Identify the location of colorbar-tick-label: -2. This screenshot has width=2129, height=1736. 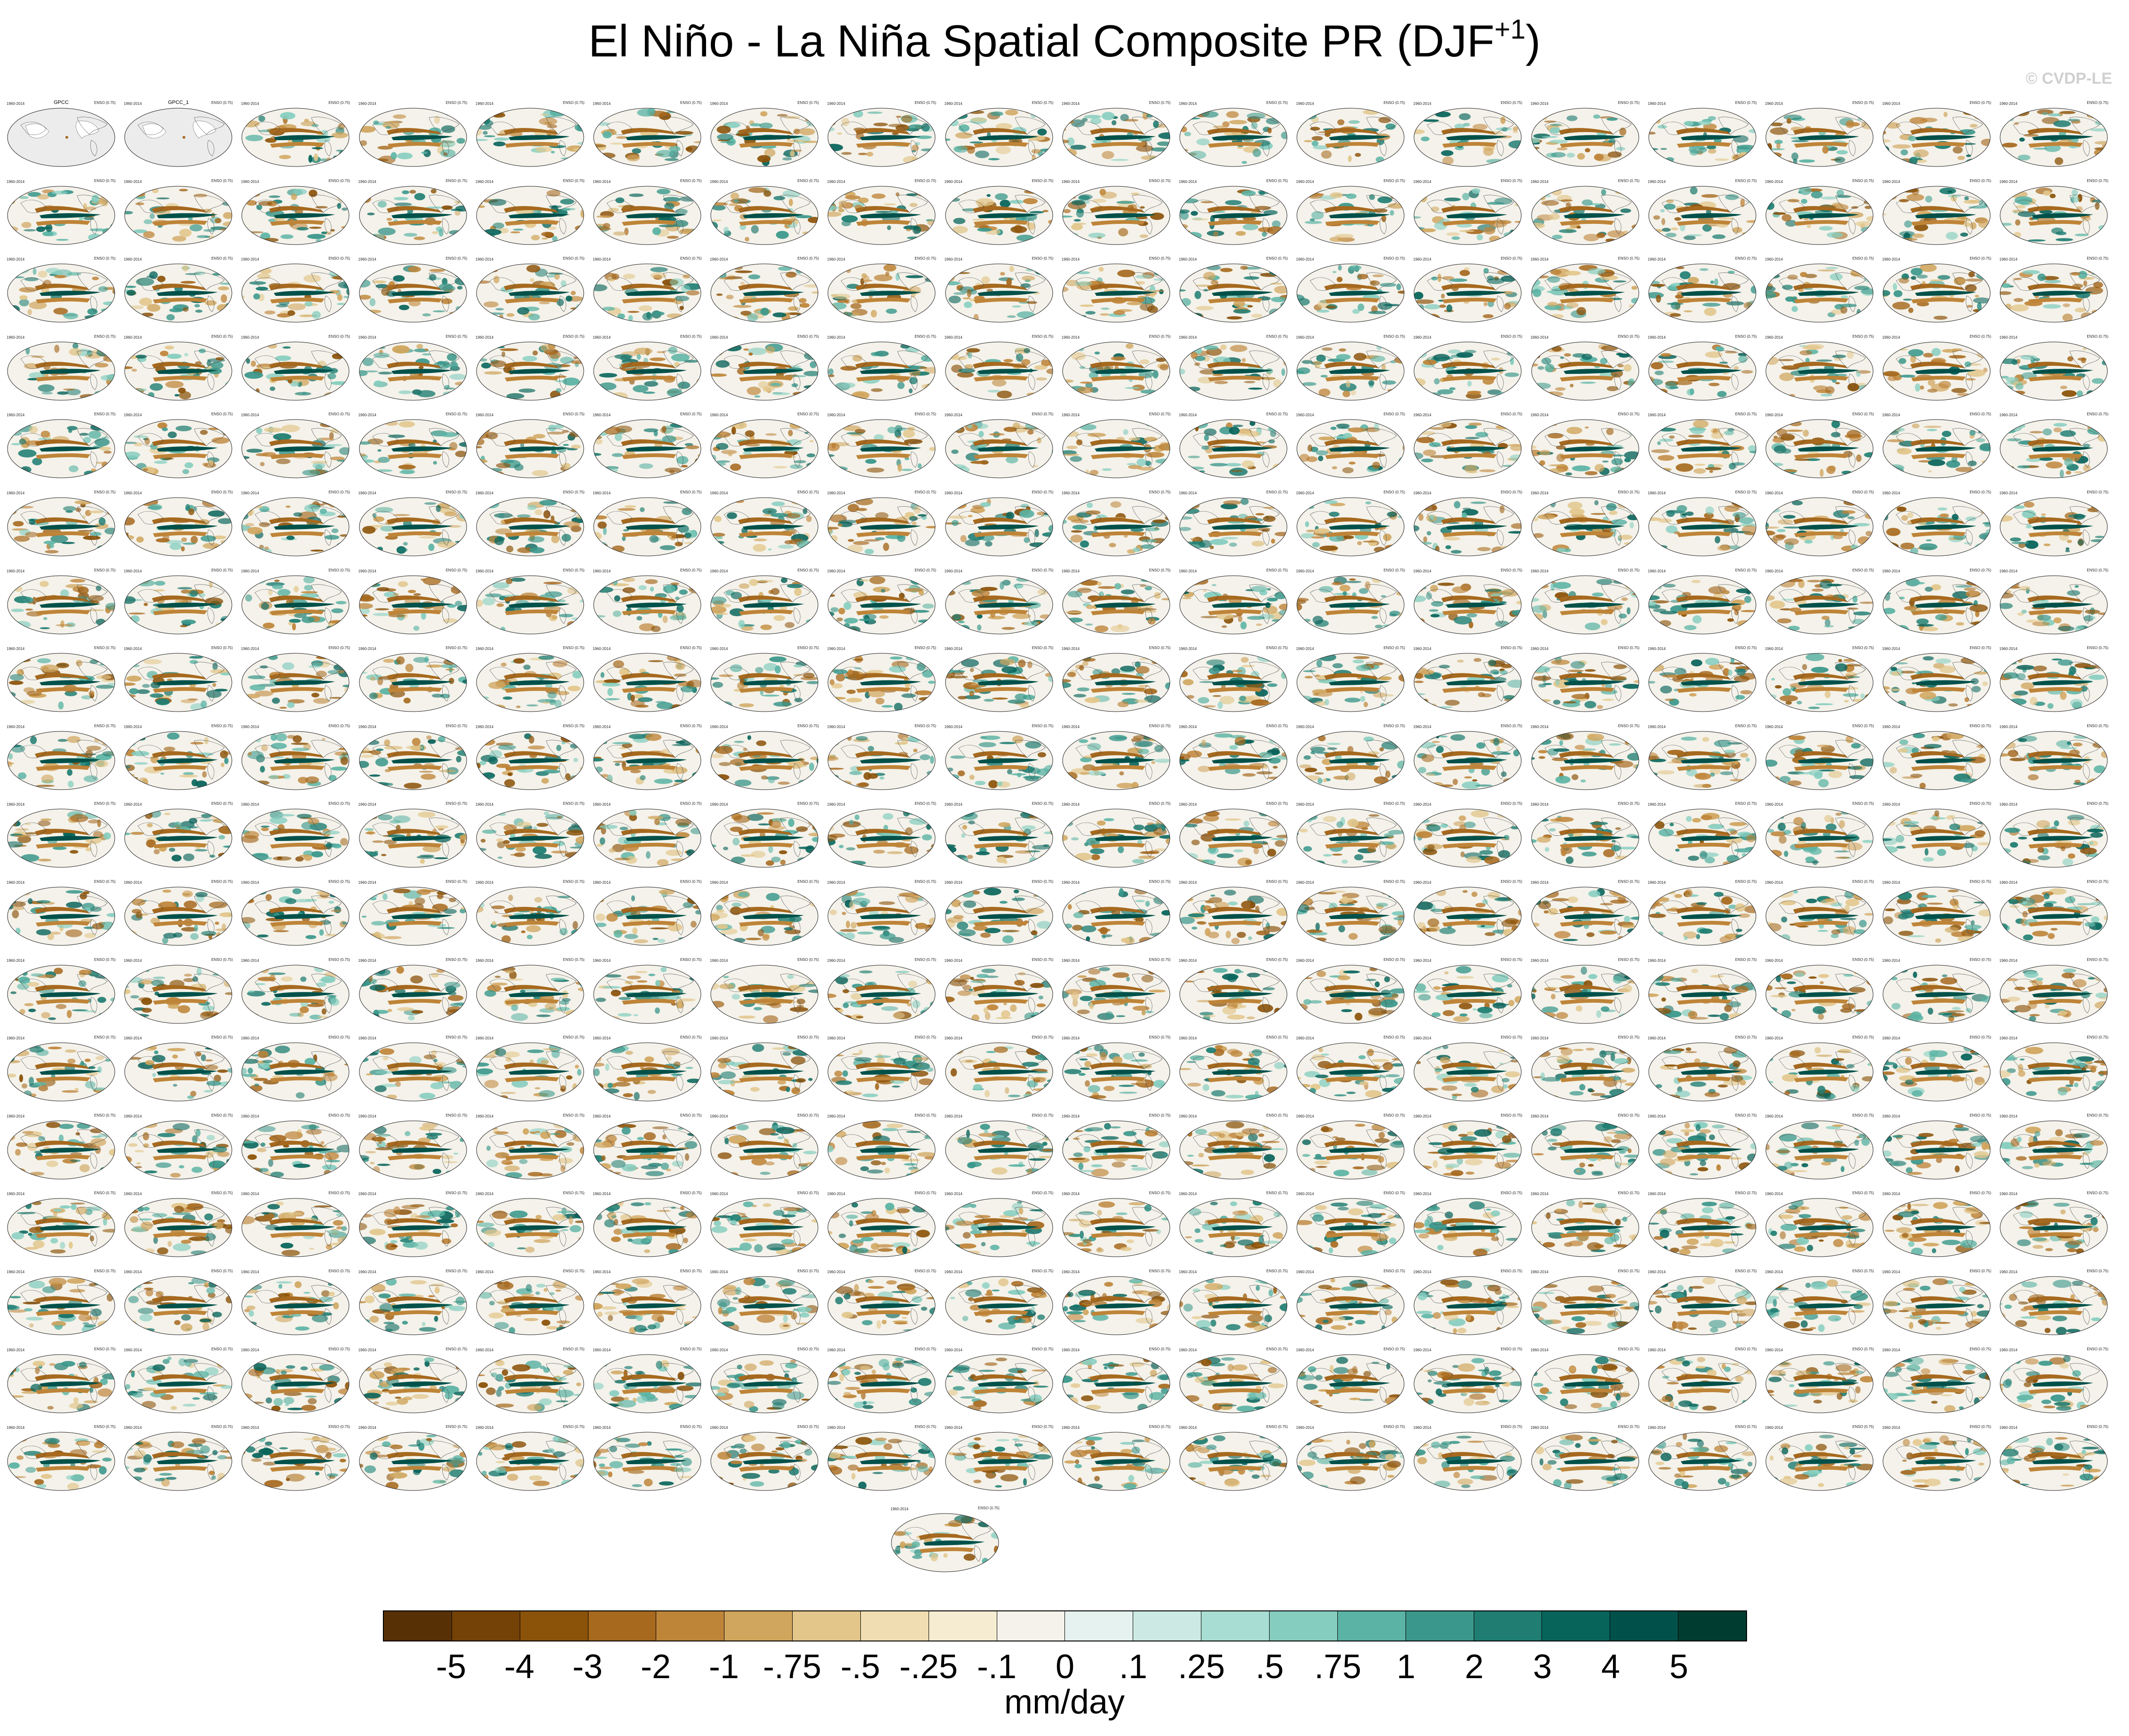
(656, 1667).